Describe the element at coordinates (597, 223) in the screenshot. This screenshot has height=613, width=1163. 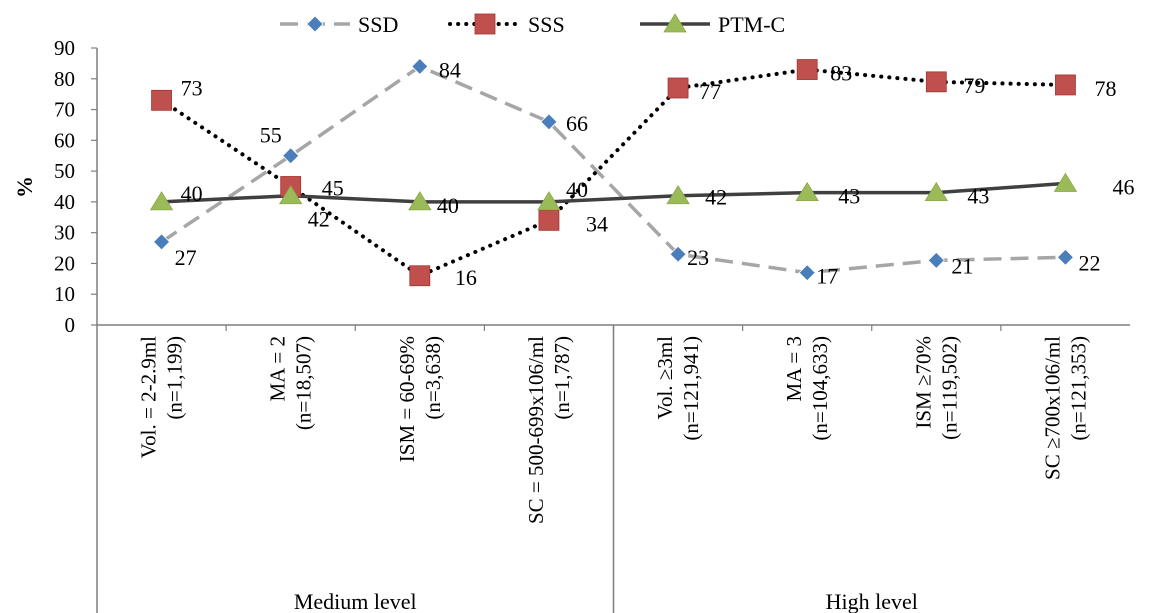
I see `data-label-sss-4: 34` at that location.